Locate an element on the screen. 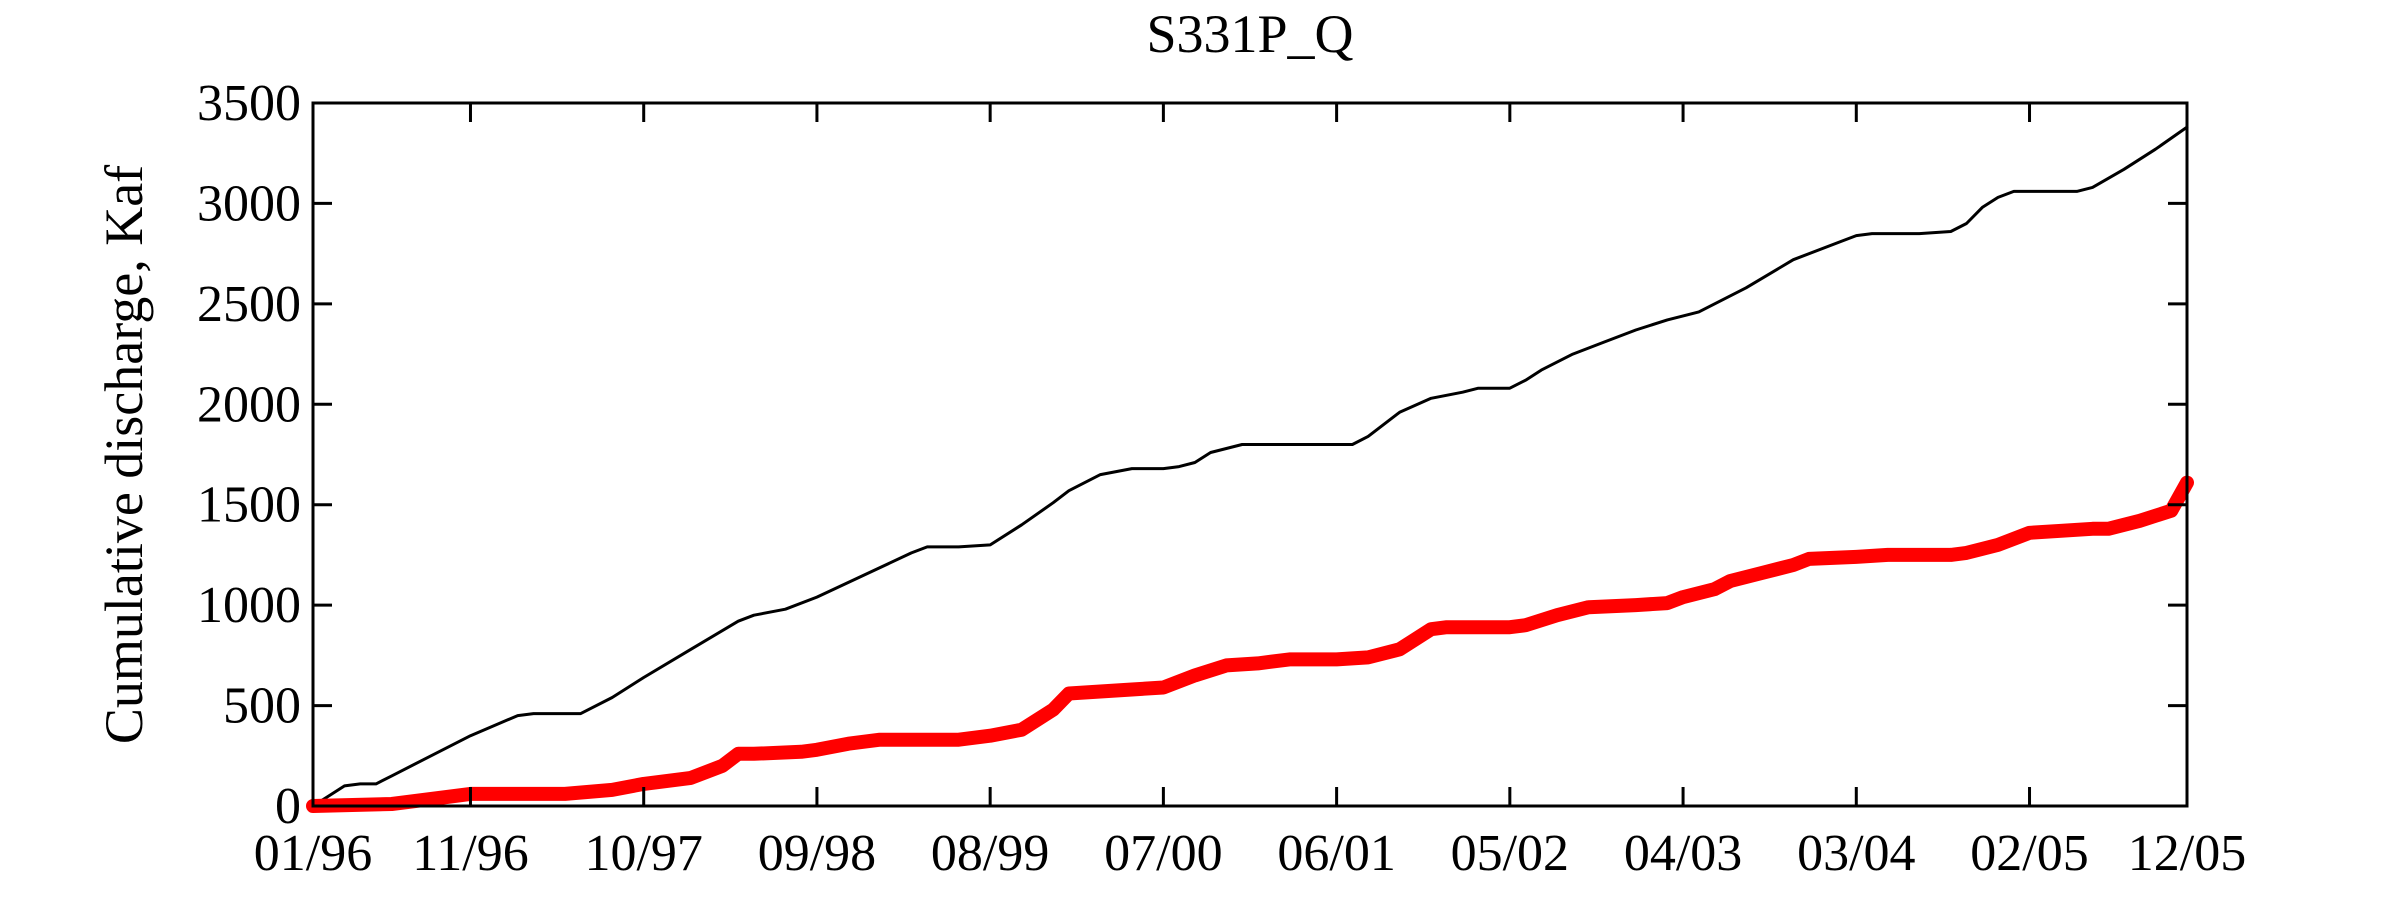 This screenshot has height=900, width=2400. x-tick-label: 10/97 is located at coordinates (643, 853).